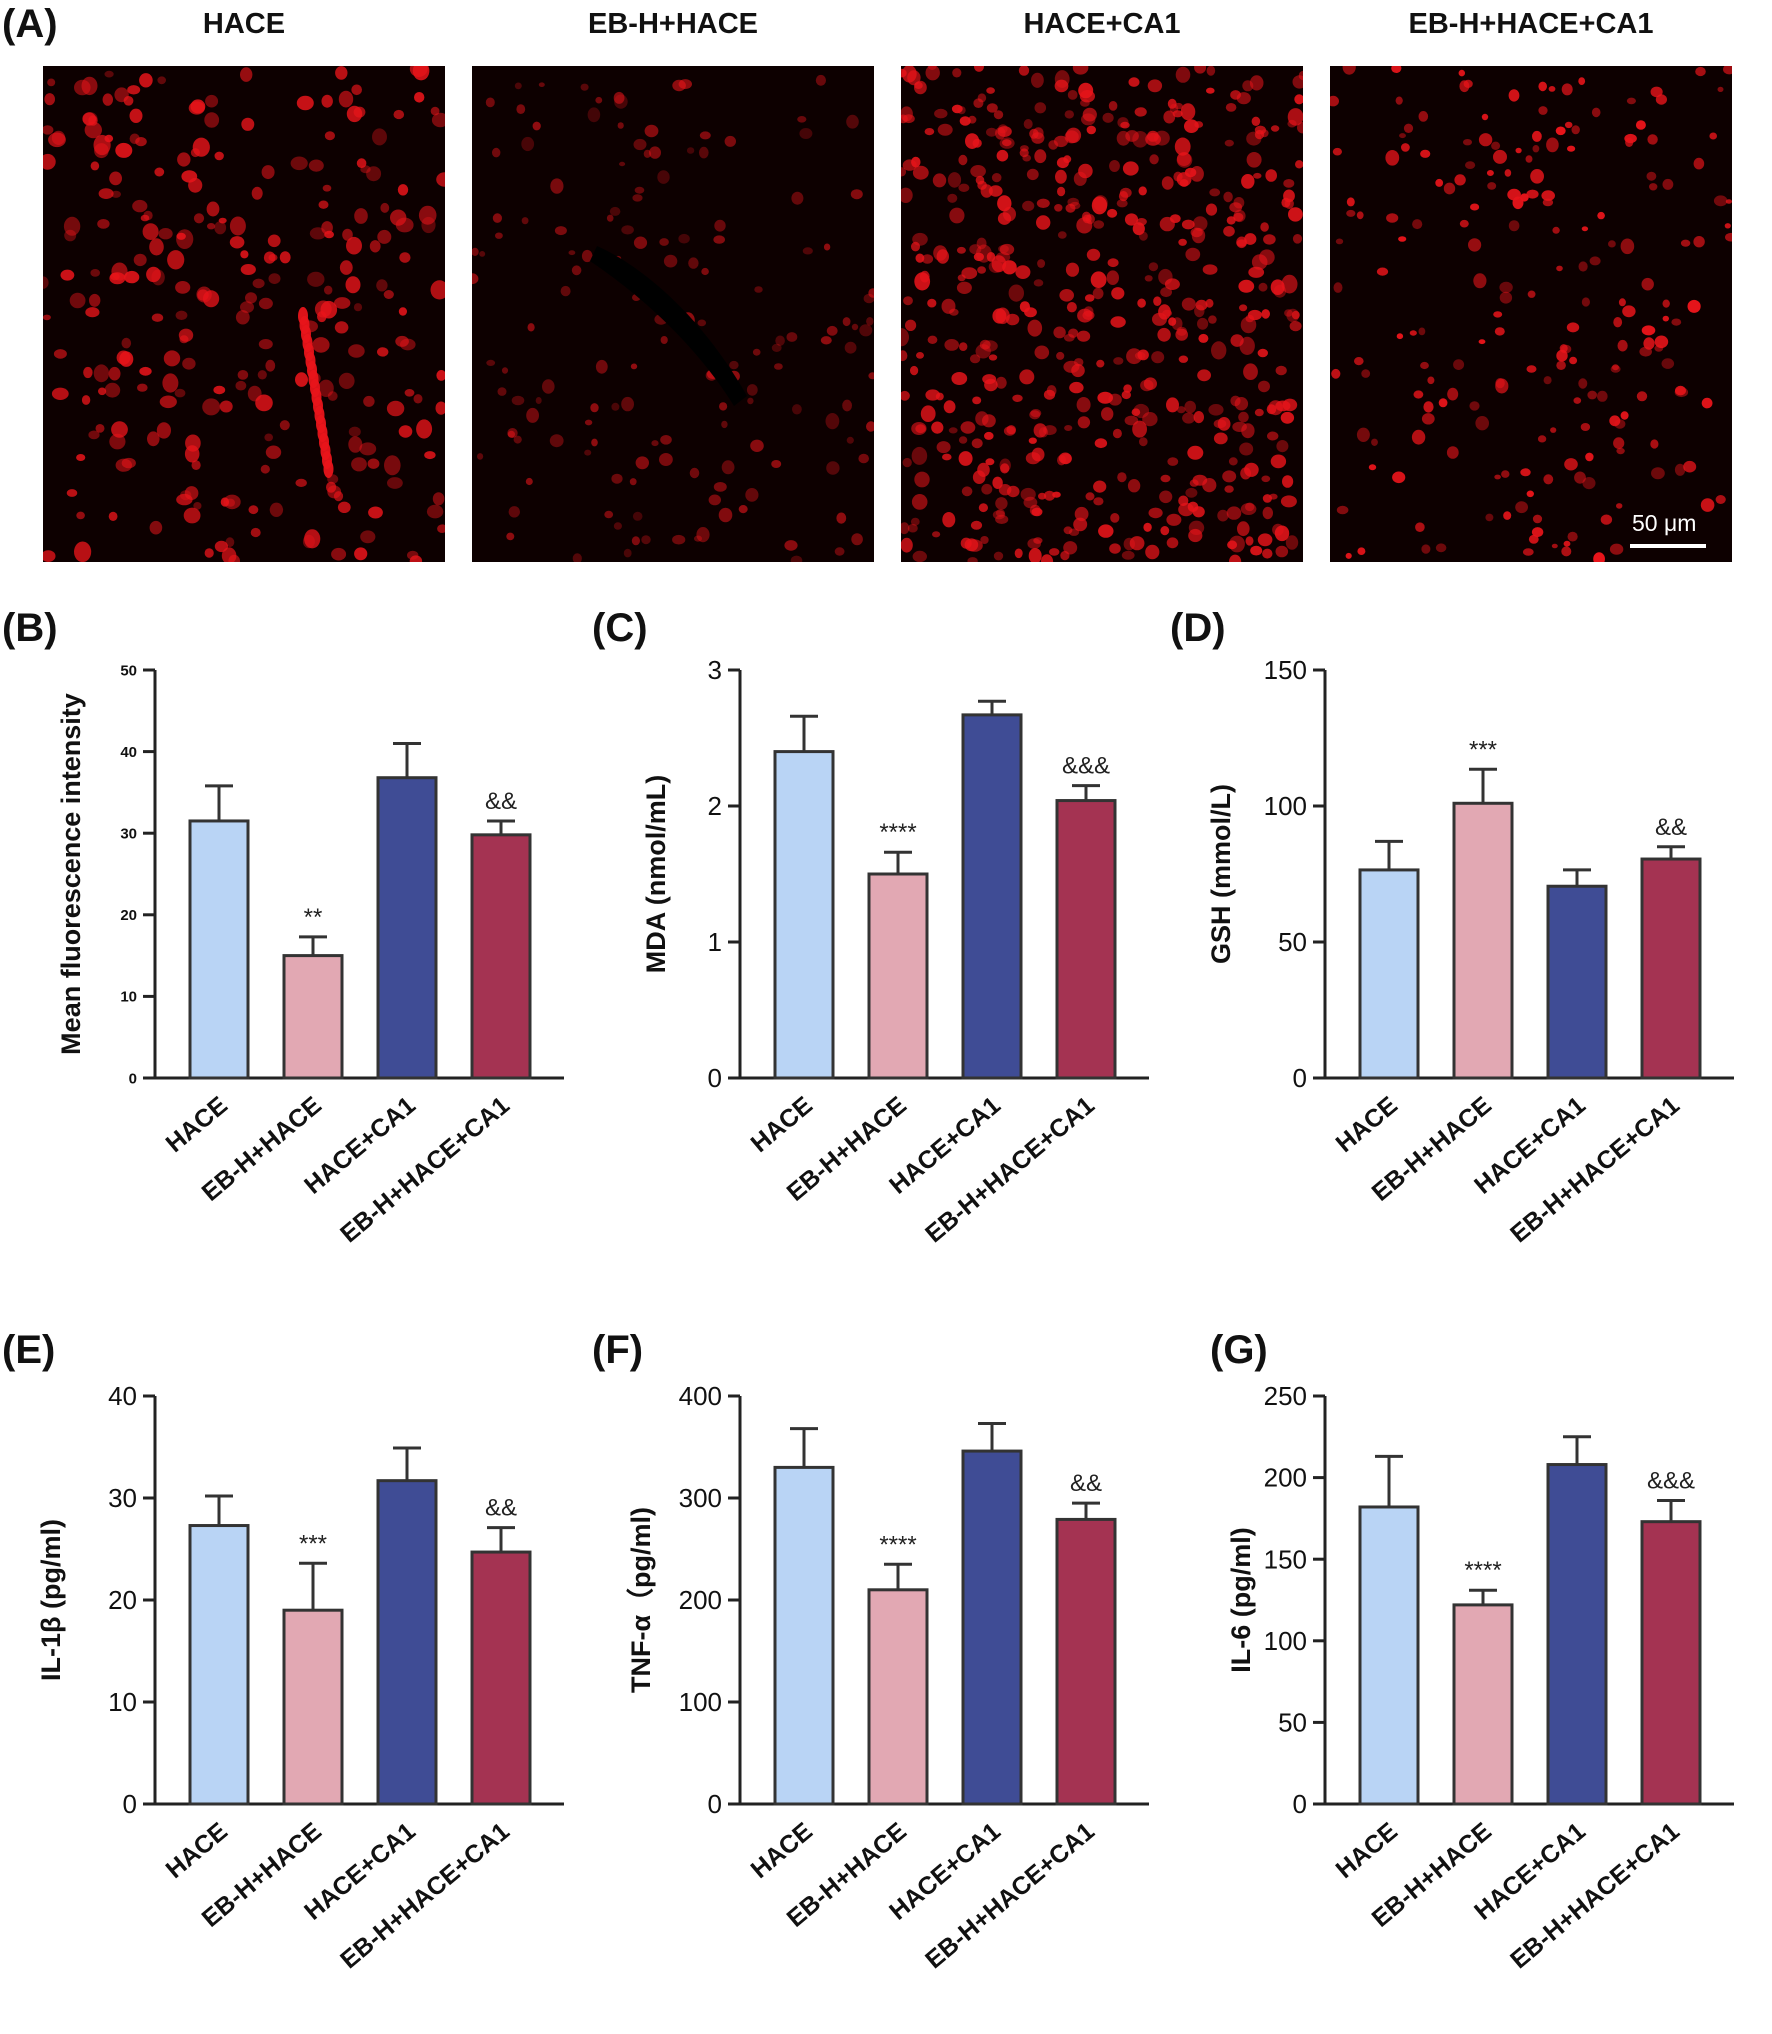  What do you see at coordinates (1285, 1641) in the screenshot?
I see `y-tick-label: 100` at bounding box center [1285, 1641].